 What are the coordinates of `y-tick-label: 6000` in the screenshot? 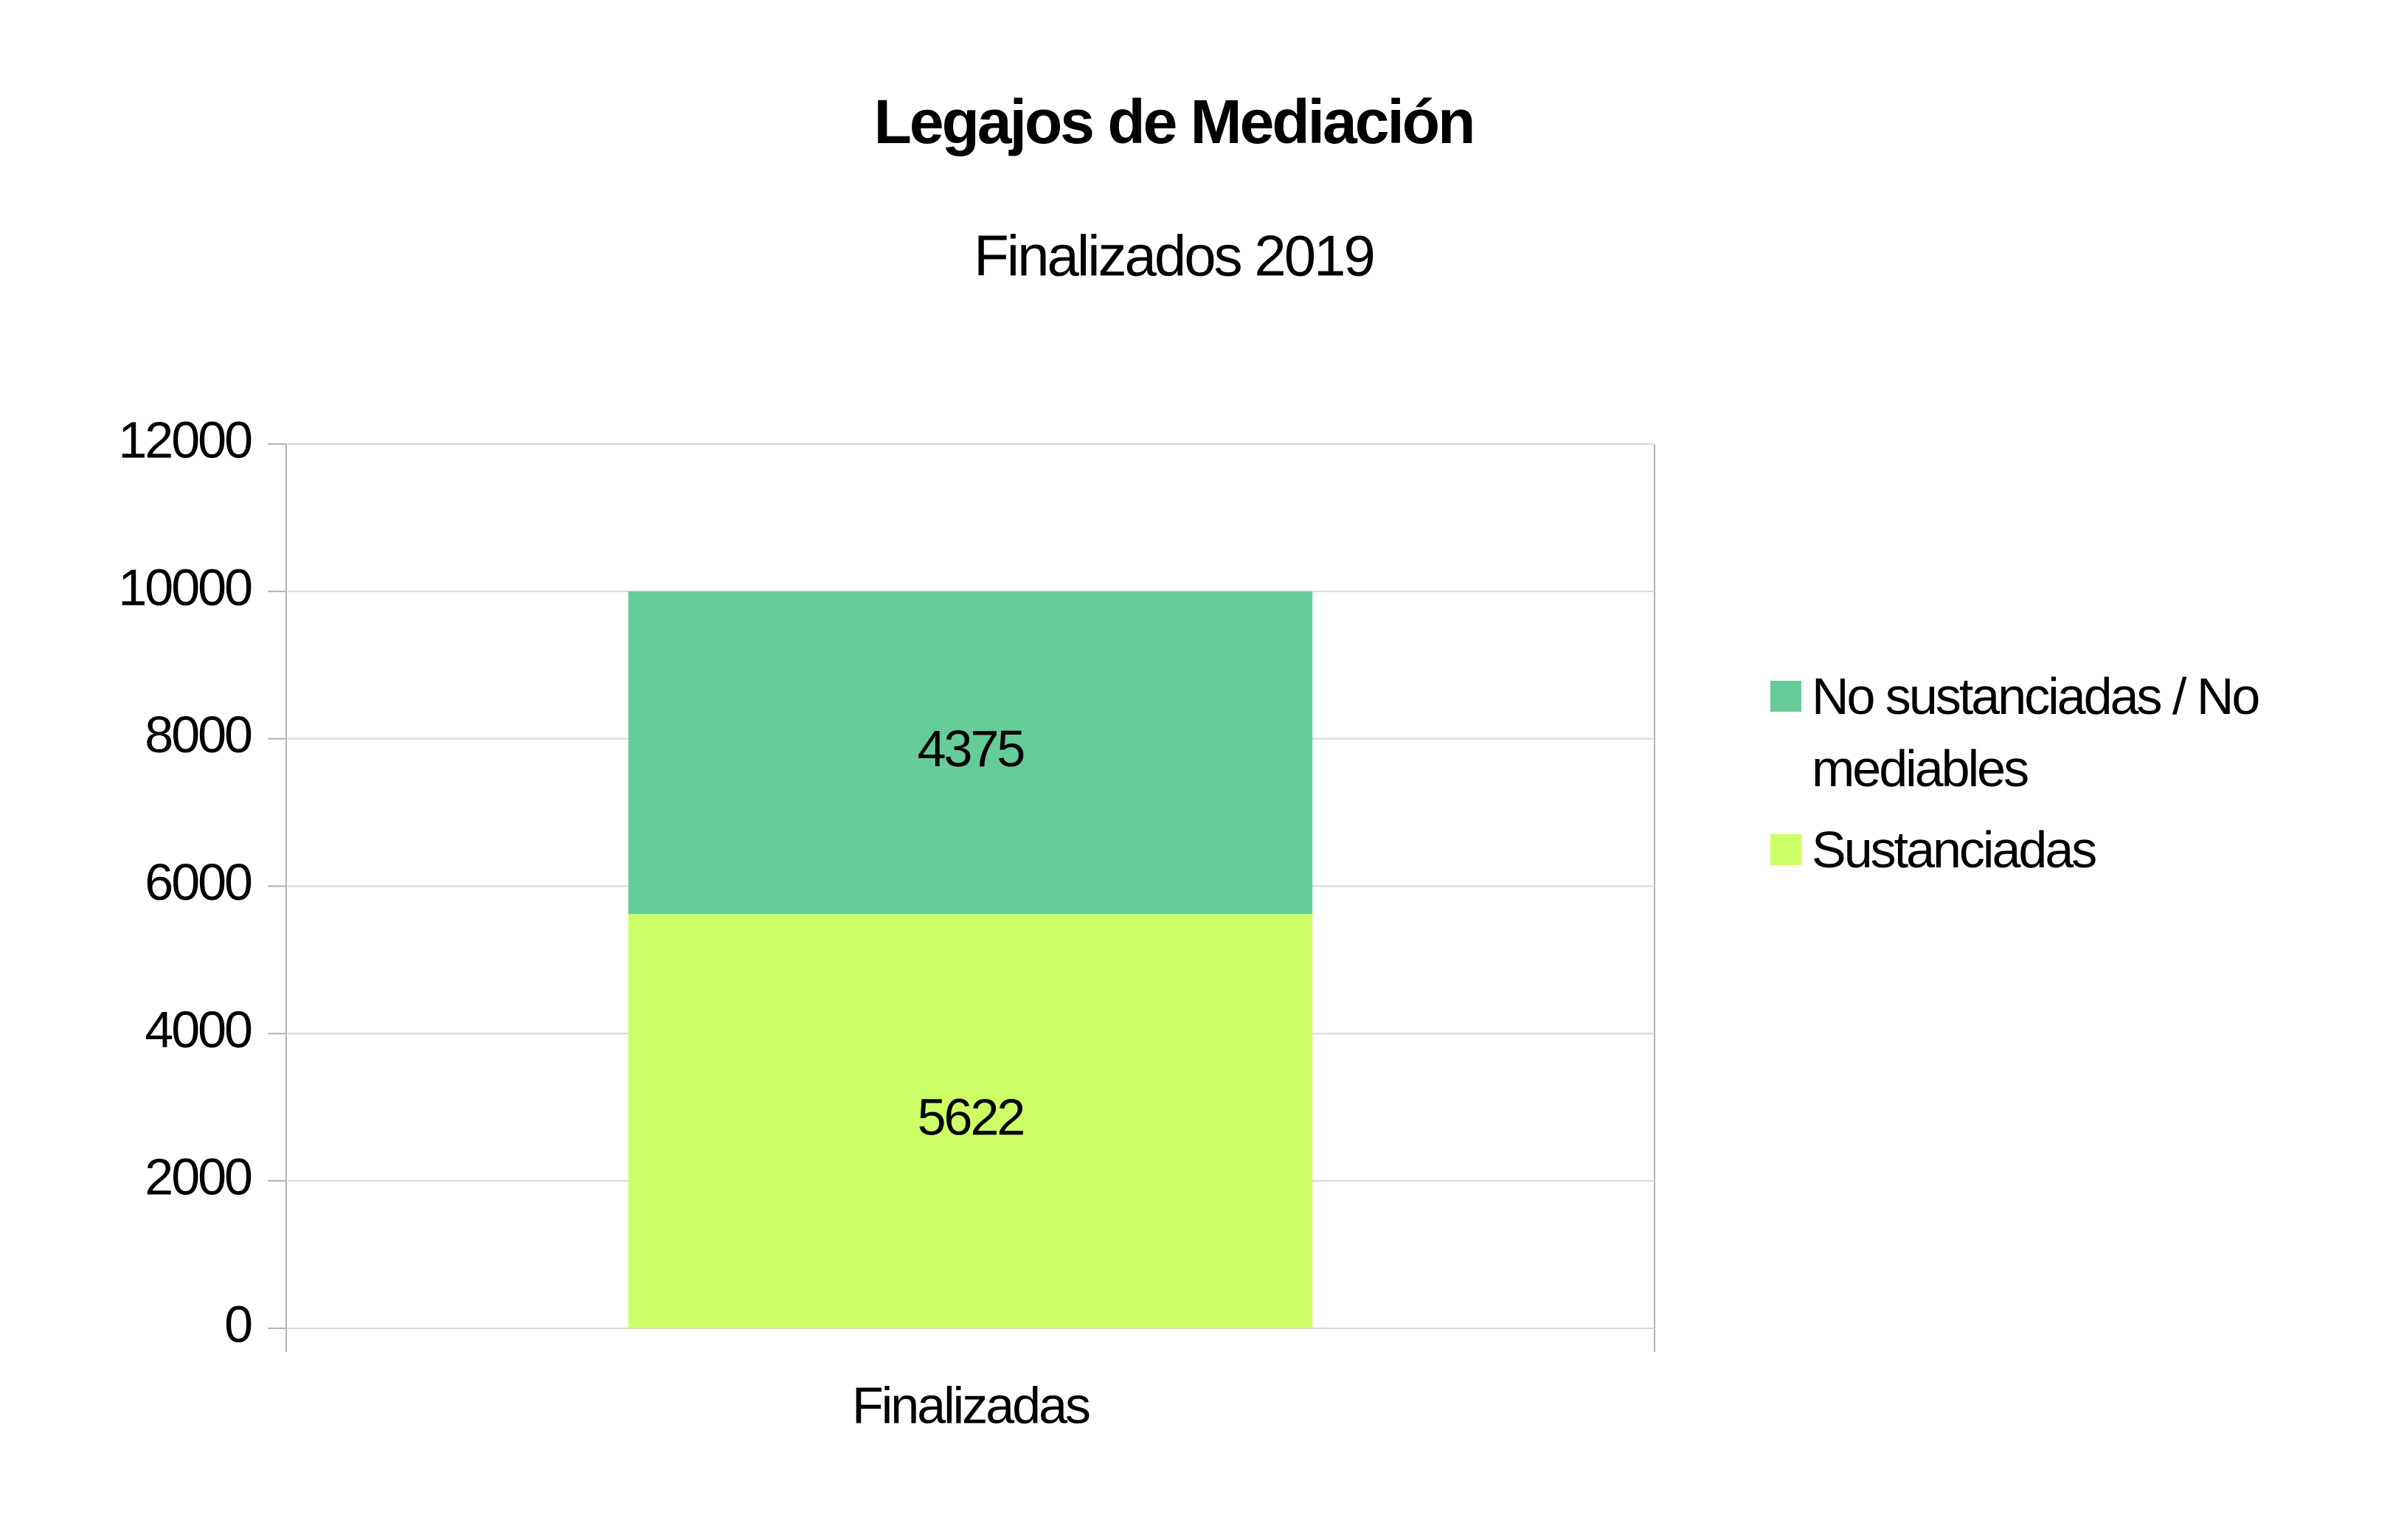 It's located at (198, 882).